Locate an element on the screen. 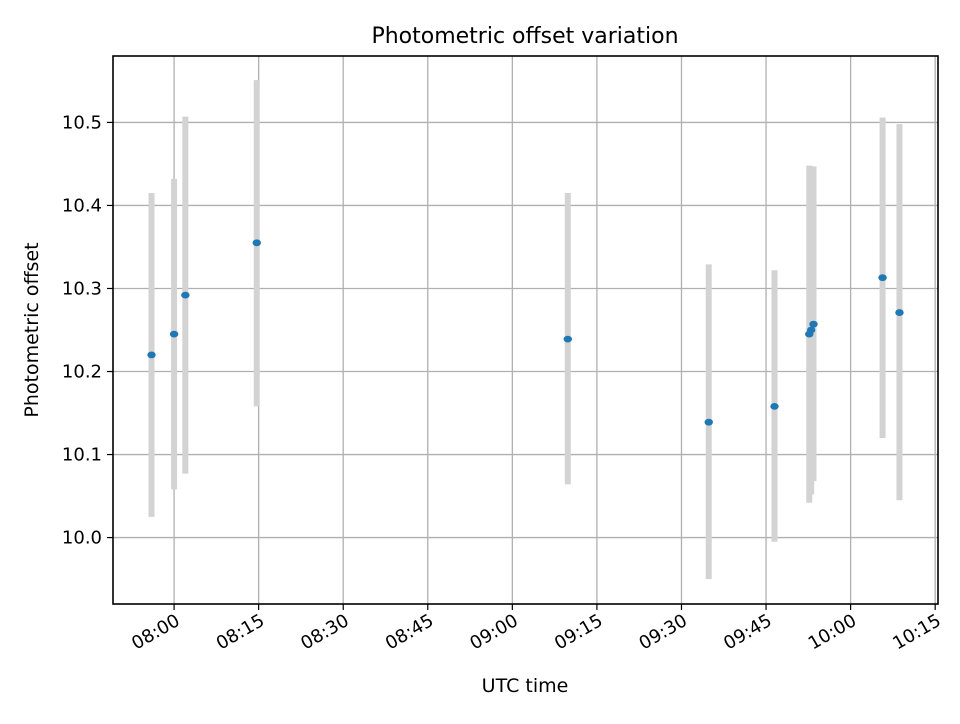  chart-title: Photometric offset variation is located at coordinates (524, 36).